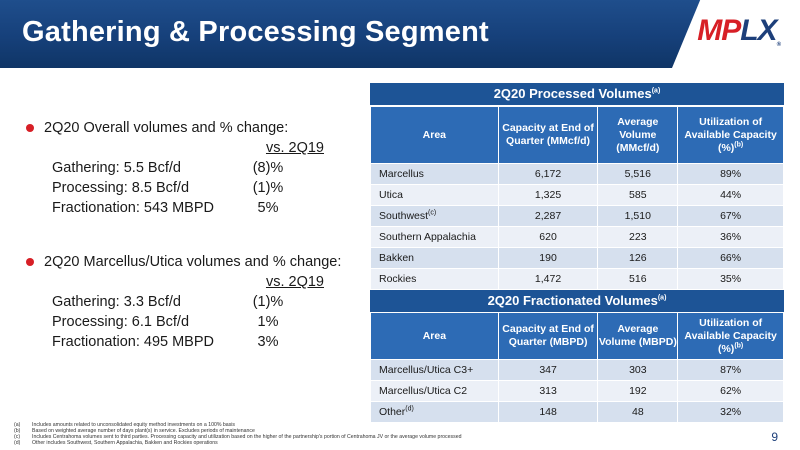 This screenshot has height=450, width=800. I want to click on table-row: Southwest(c) 2,287 1,510 67%, so click(577, 216).